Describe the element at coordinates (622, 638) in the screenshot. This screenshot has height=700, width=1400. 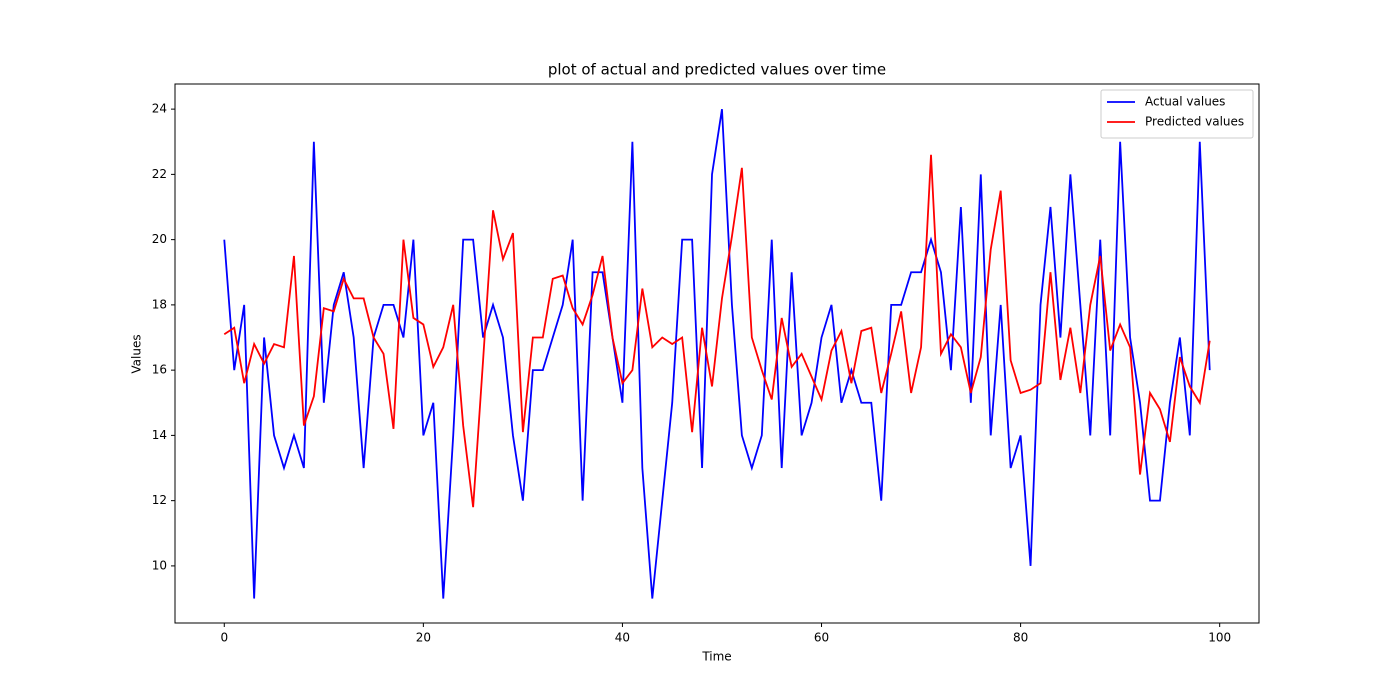
I see `x-tick-label: 40` at that location.